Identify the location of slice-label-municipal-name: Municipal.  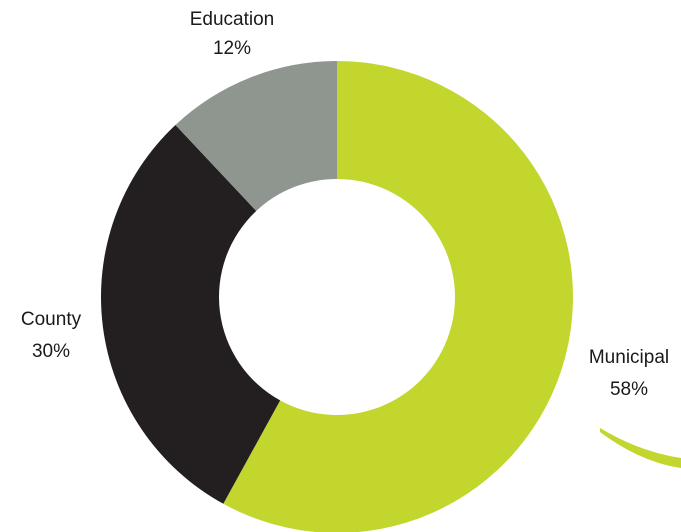
(629, 357).